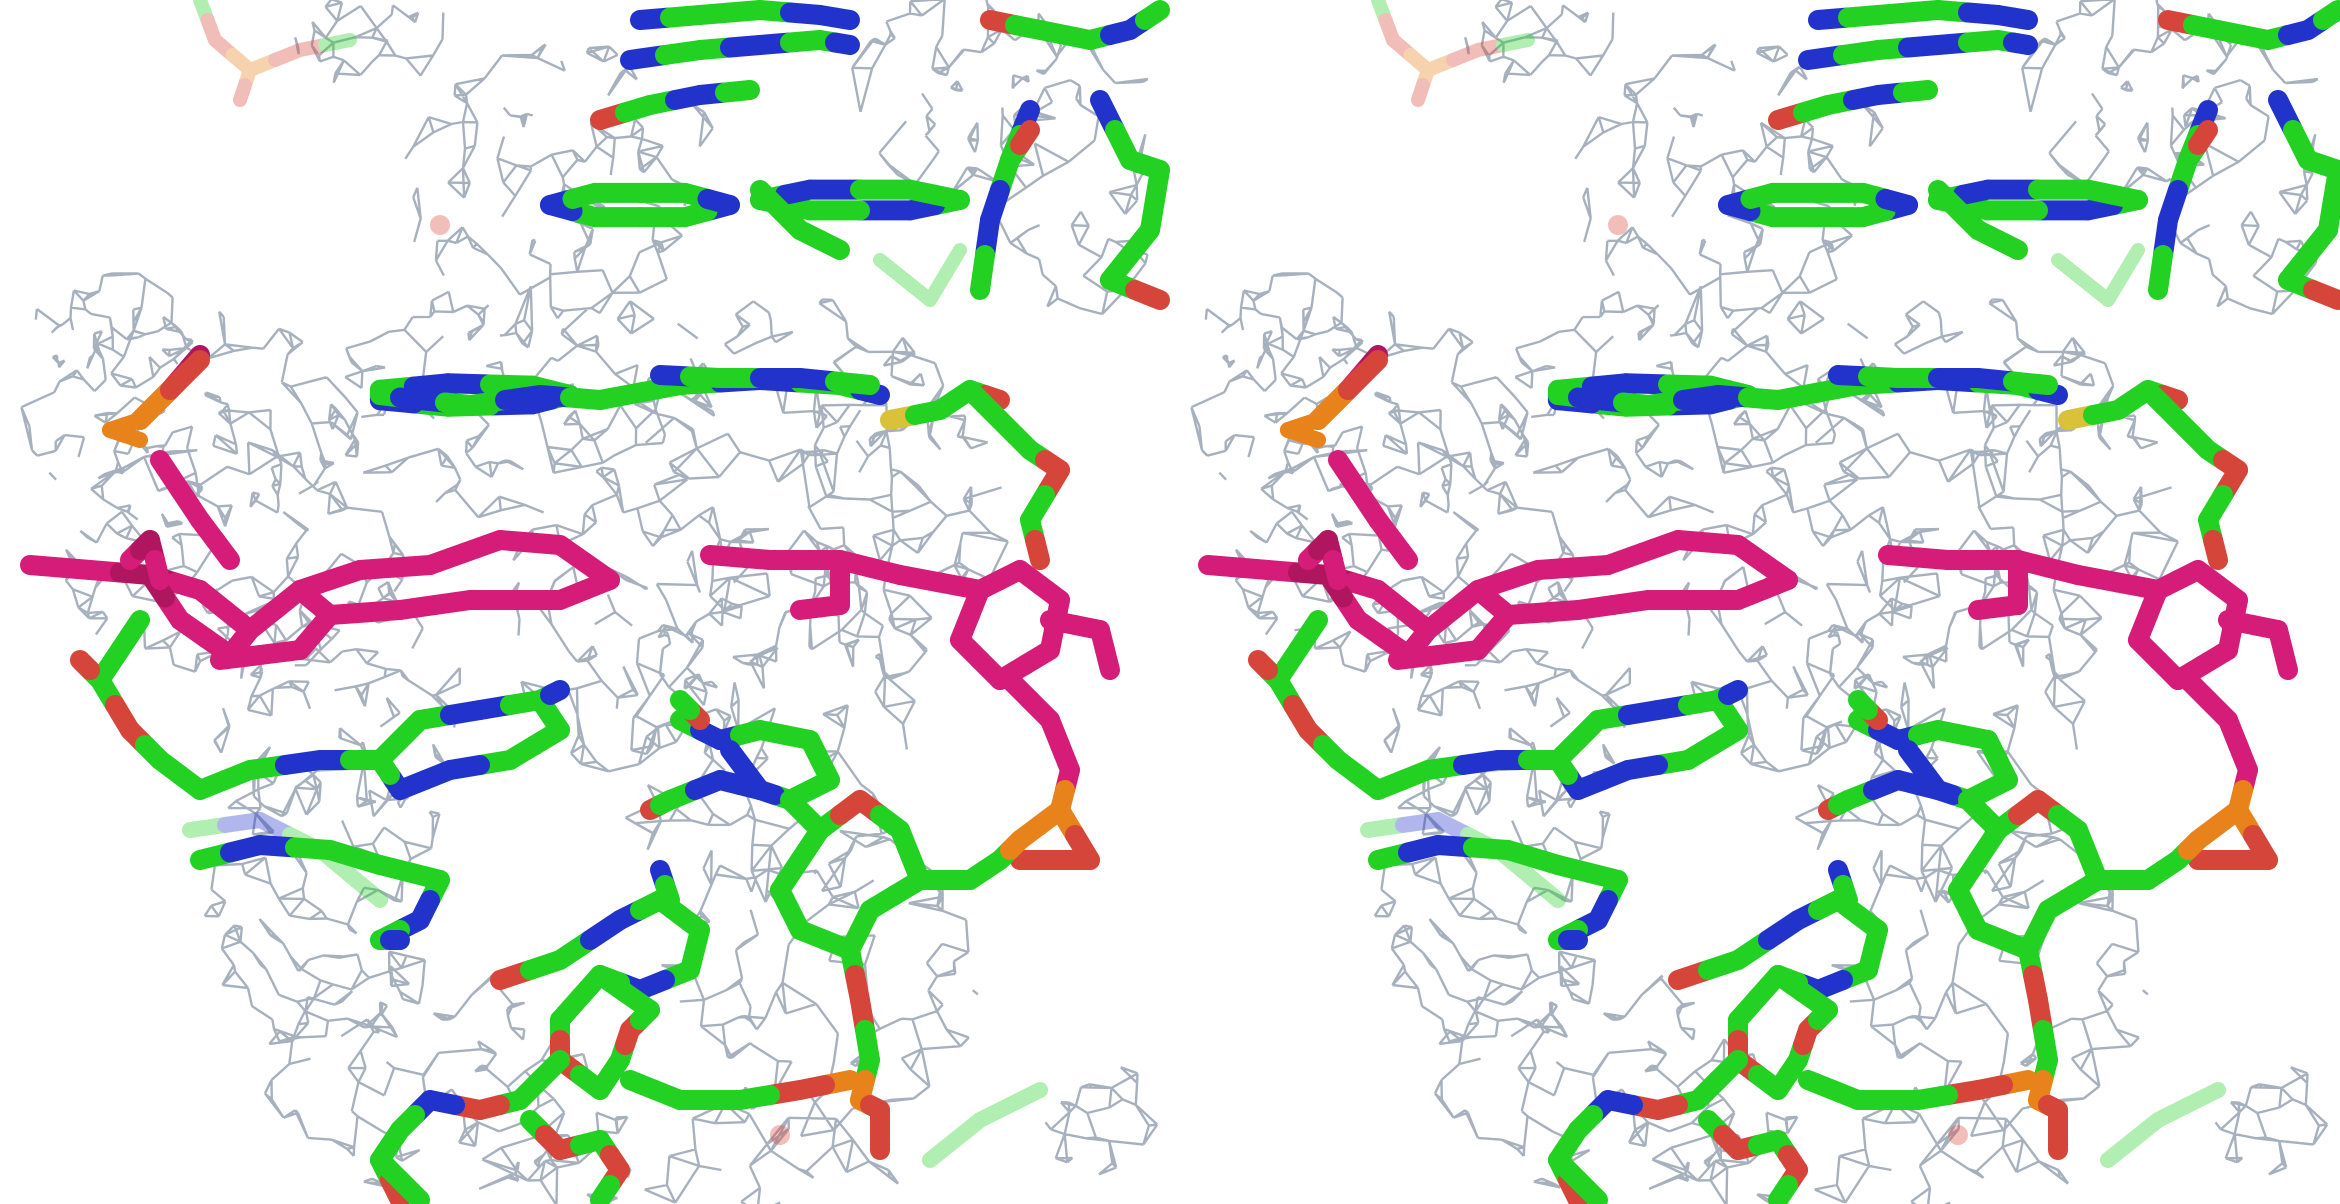 The width and height of the screenshot is (2340, 1204). Describe the element at coordinates (275, 637) in the screenshot. I see `ligand-tail` at that location.